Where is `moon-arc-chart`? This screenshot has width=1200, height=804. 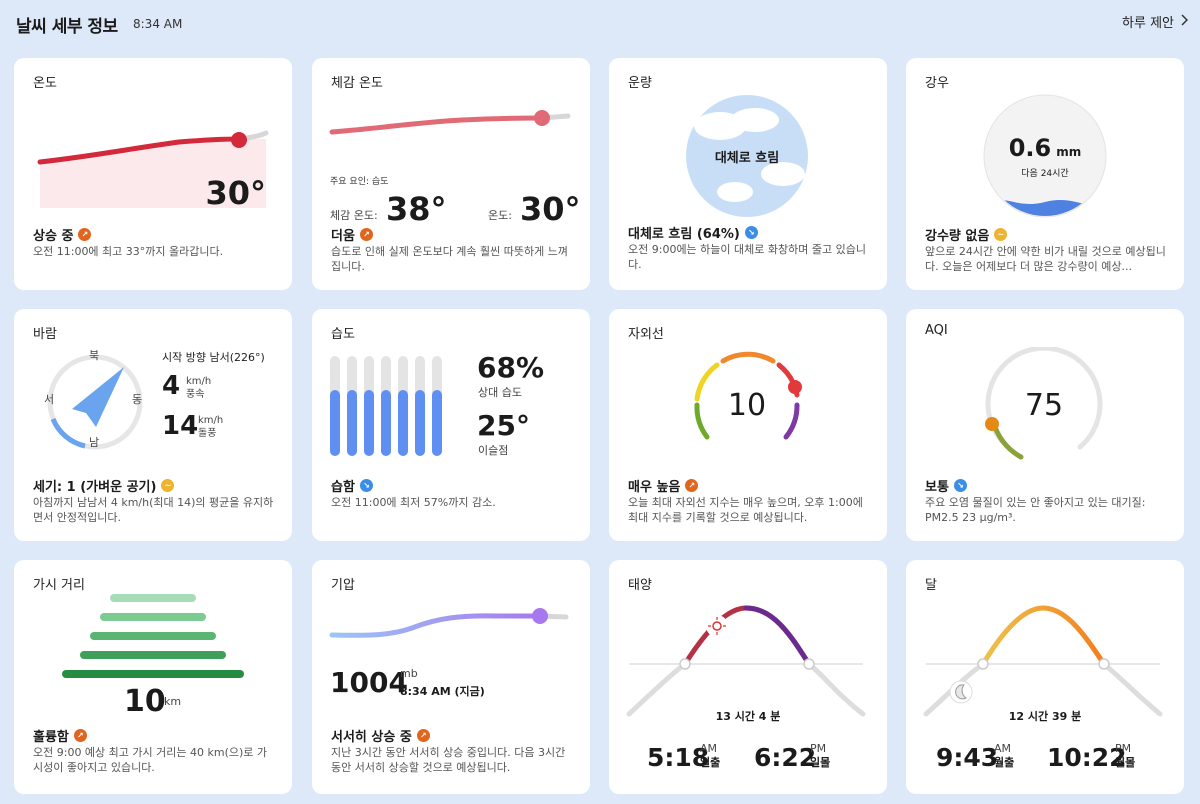
moon-arc-chart is located at coordinates (1043, 661).